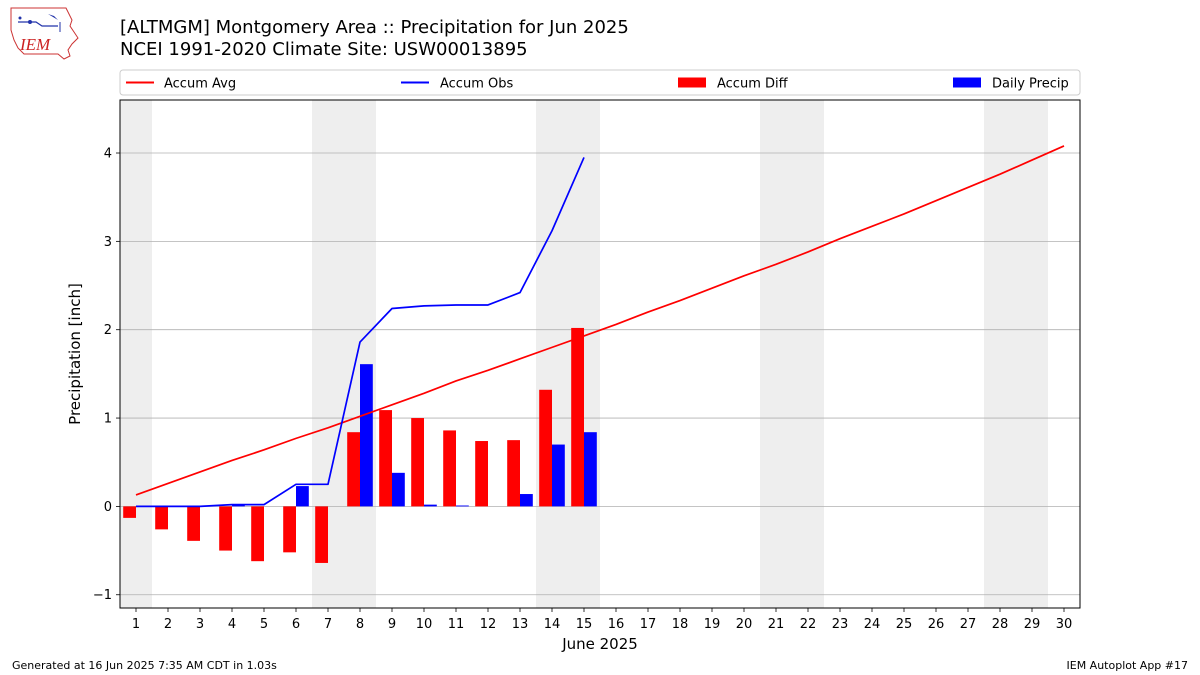  Describe the element at coordinates (488, 624) in the screenshot. I see `x-tick-label: 12` at that location.